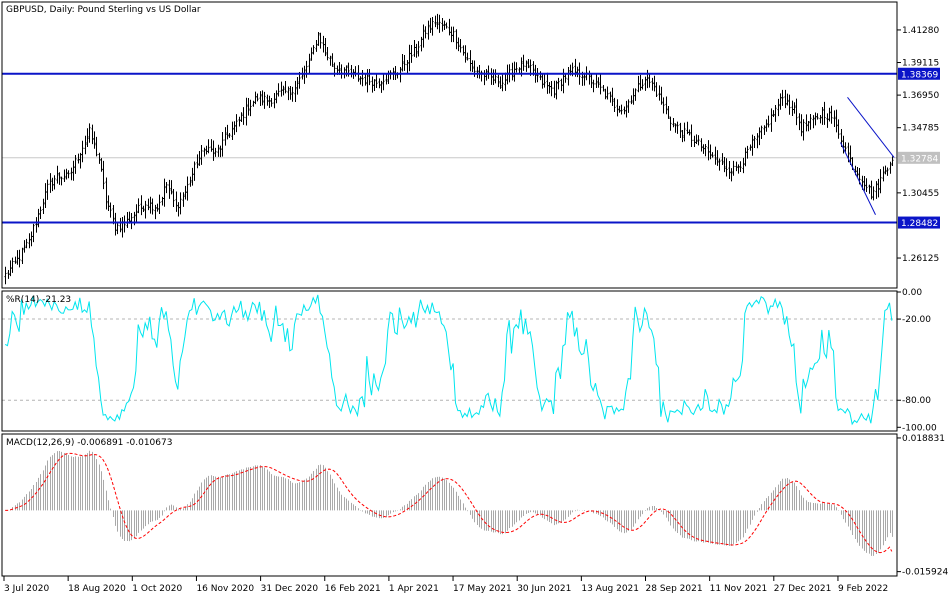 The height and width of the screenshot is (604, 950). Describe the element at coordinates (920, 31) in the screenshot. I see `price-axis-tick-label: 1.41280` at that location.